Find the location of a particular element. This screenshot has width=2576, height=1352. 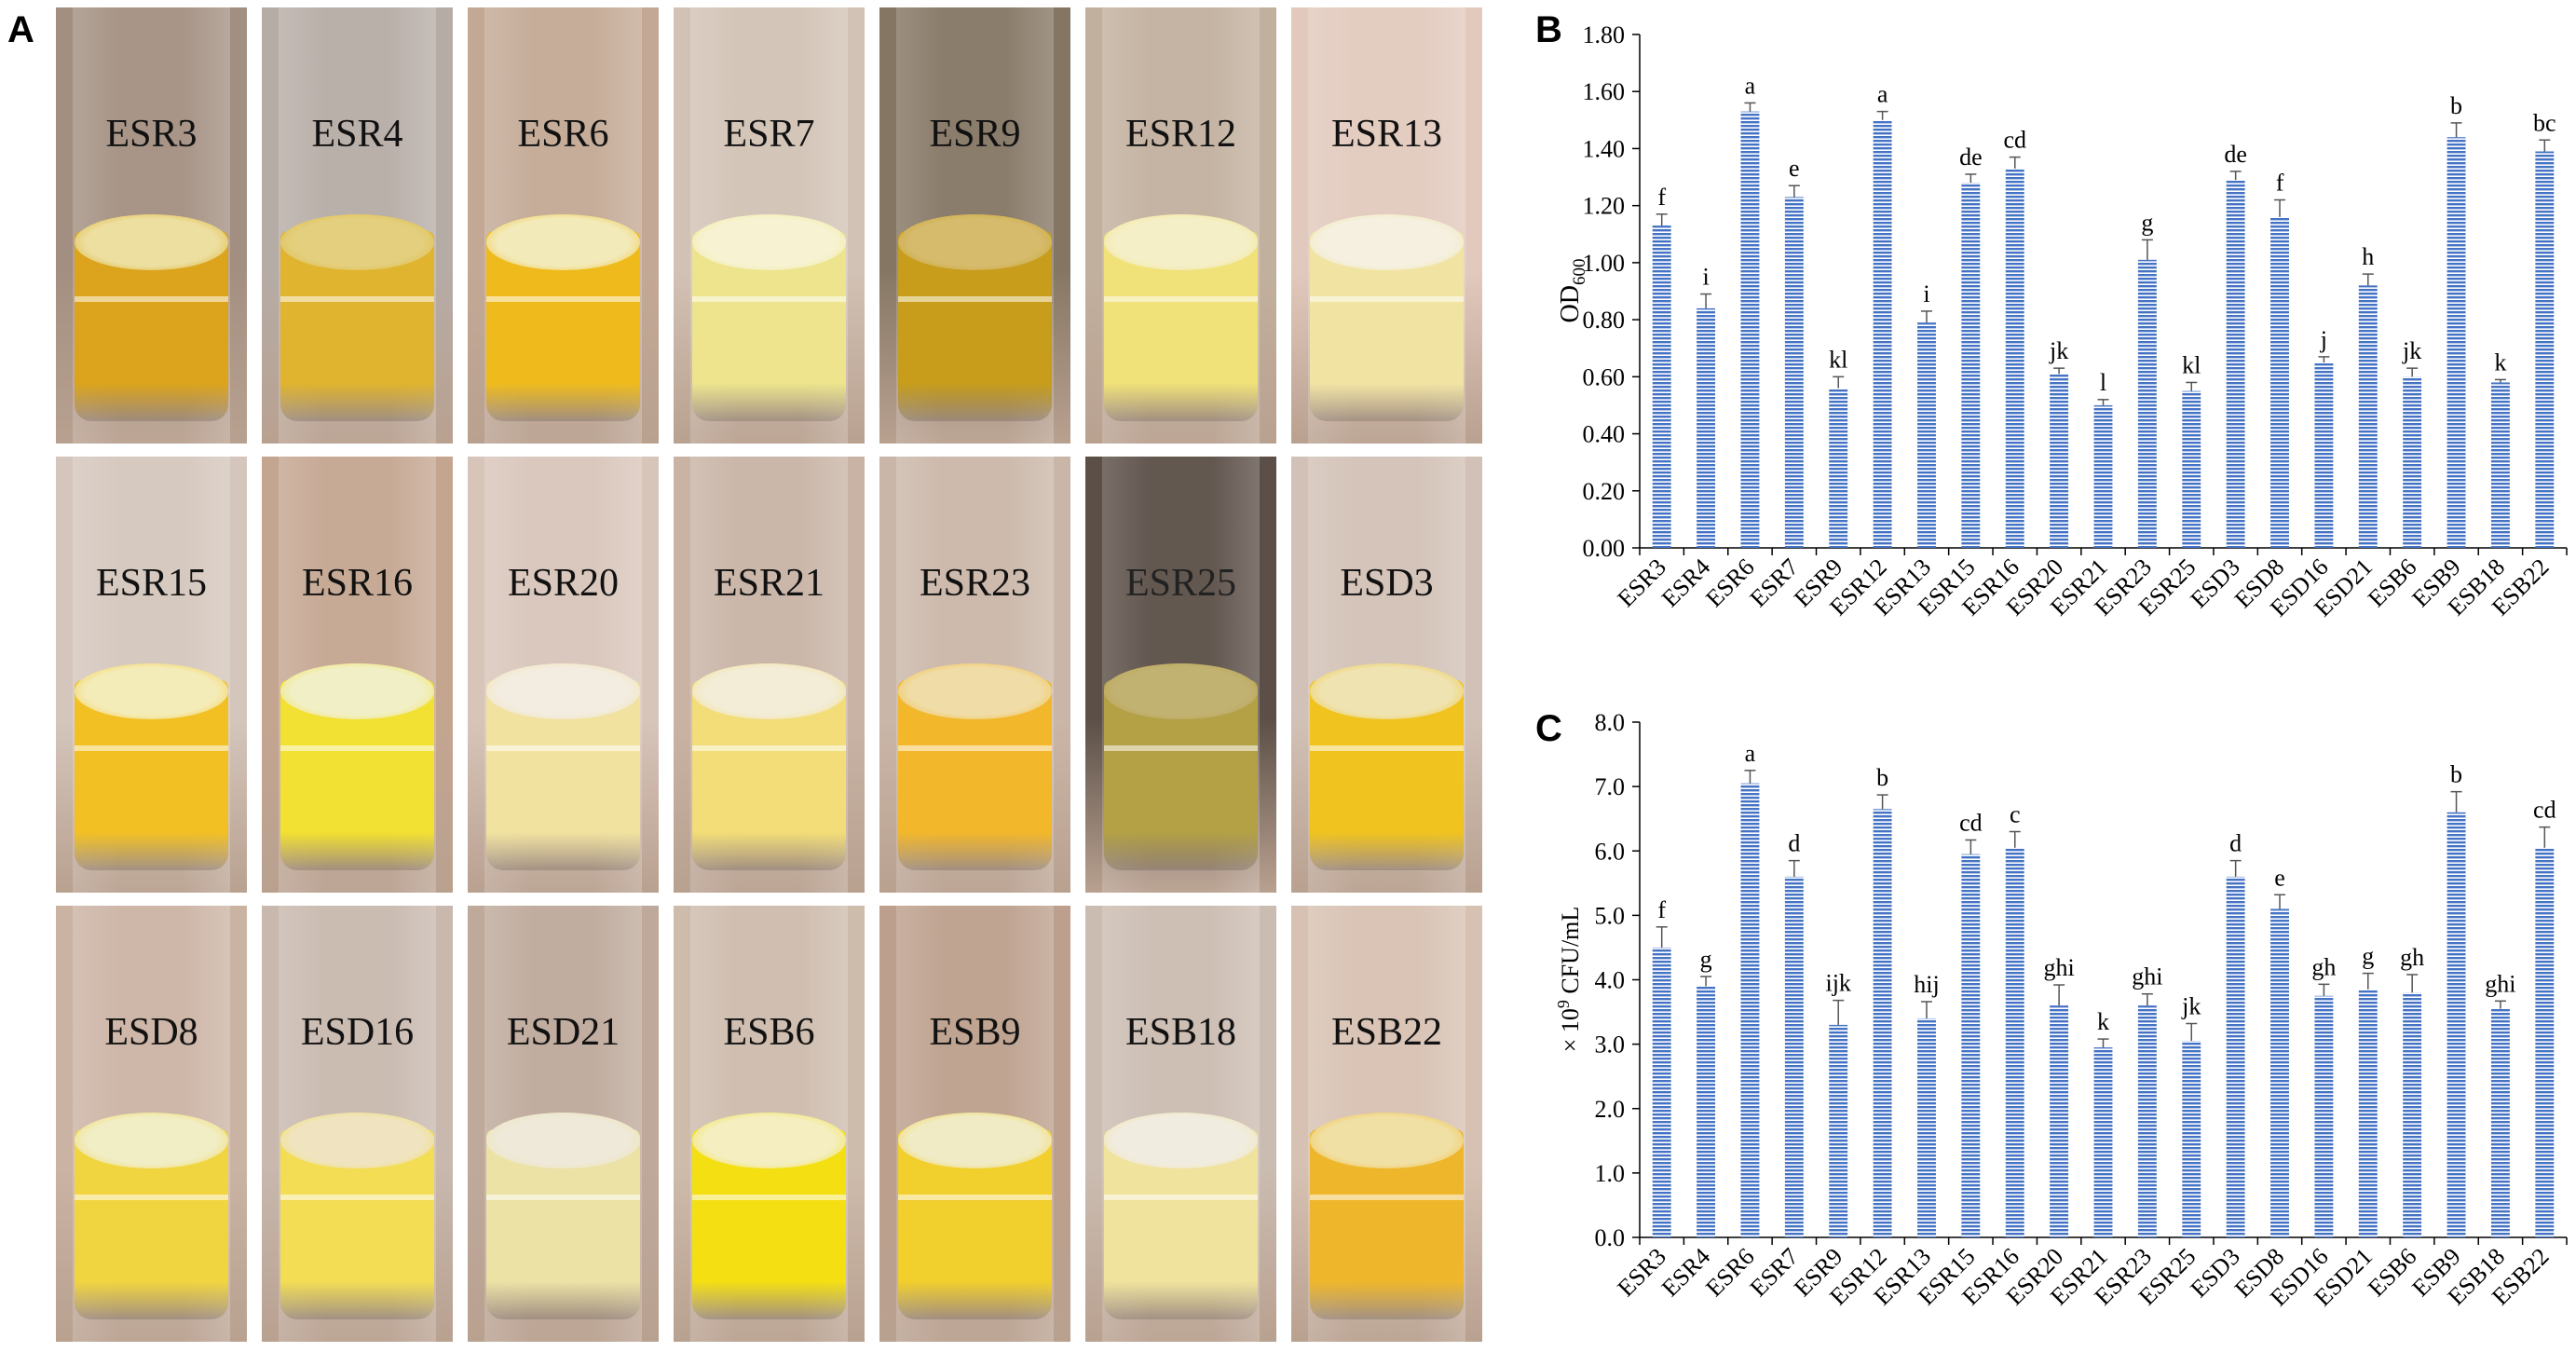

significance-letter: j is located at coordinates (2323, 339).